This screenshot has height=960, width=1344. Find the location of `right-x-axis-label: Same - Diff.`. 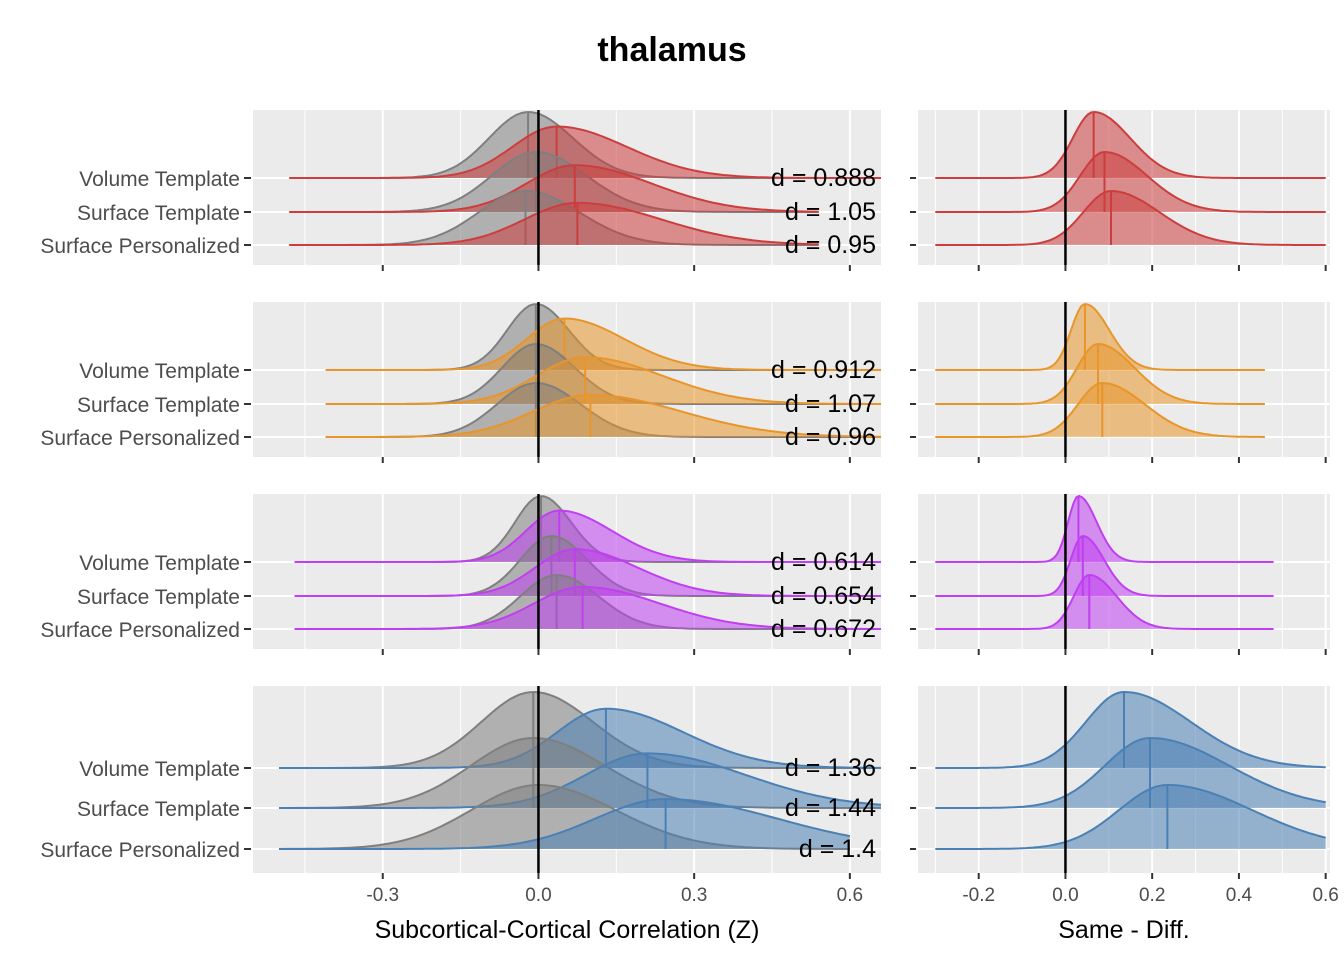

right-x-axis-label: Same - Diff. is located at coordinates (1124, 930).